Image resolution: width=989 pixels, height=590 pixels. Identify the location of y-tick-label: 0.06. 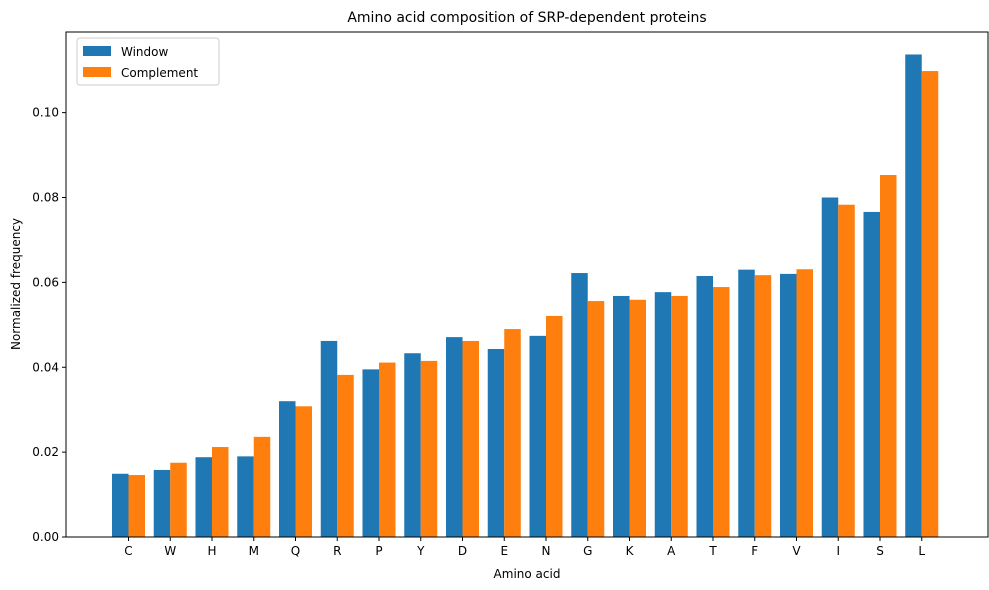
(45, 282).